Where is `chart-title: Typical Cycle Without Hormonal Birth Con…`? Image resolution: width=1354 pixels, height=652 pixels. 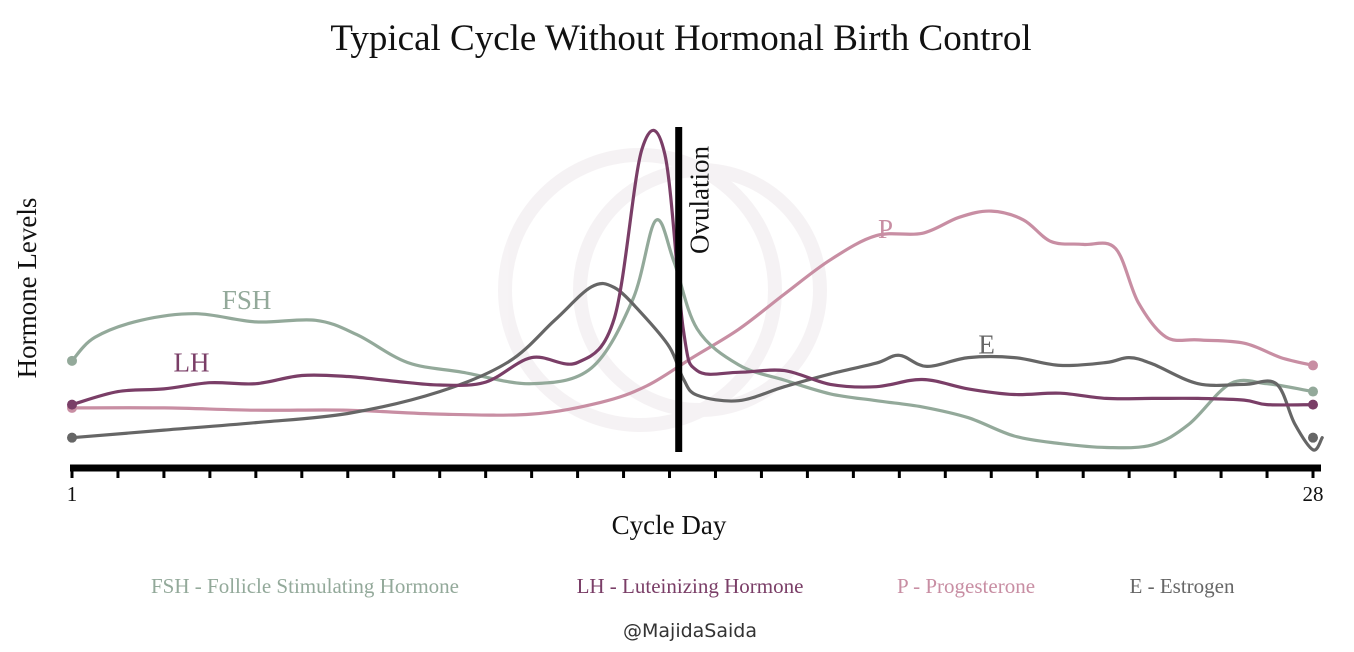
chart-title: Typical Cycle Without Hormonal Birth Con… is located at coordinates (680, 38).